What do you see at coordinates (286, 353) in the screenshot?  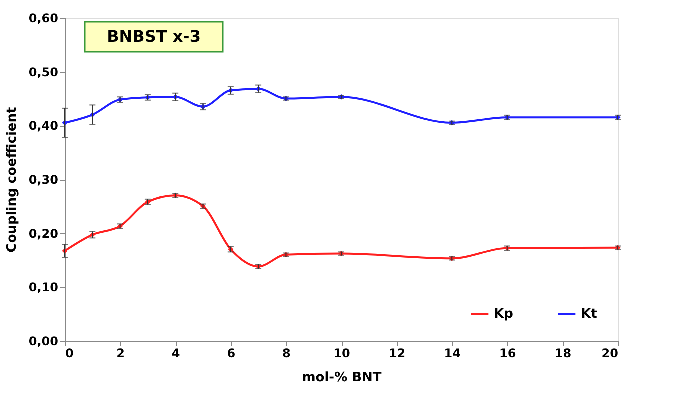 I see `x-tick-label: 8` at bounding box center [286, 353].